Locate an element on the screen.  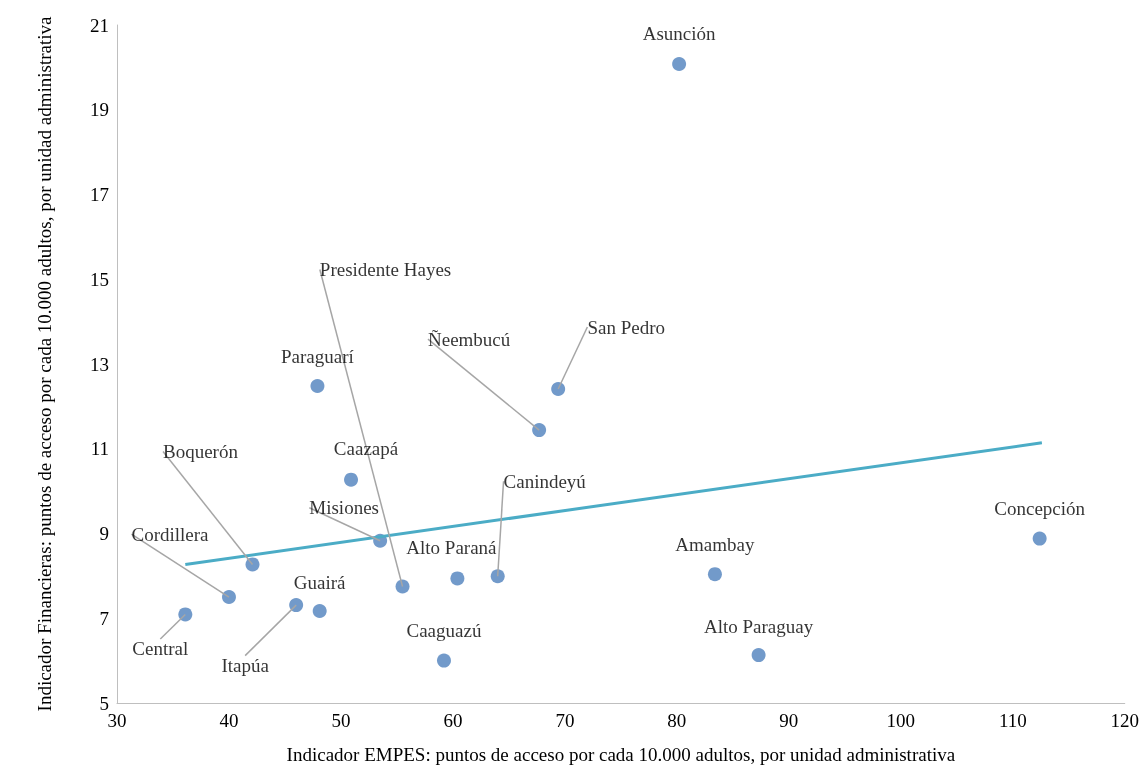
x-tick-label: 90 is located at coordinates (789, 720).